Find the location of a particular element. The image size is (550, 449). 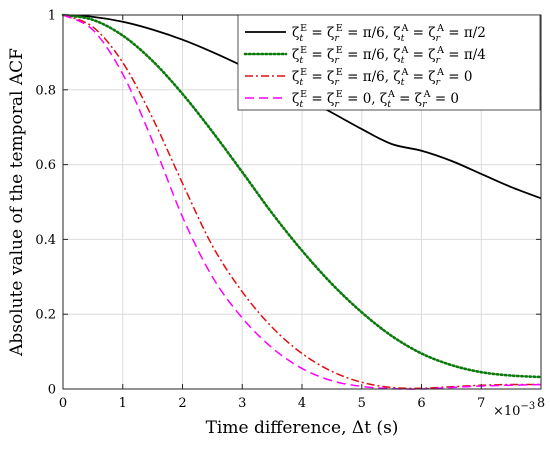

x-tick-label: 3 is located at coordinates (242, 403).